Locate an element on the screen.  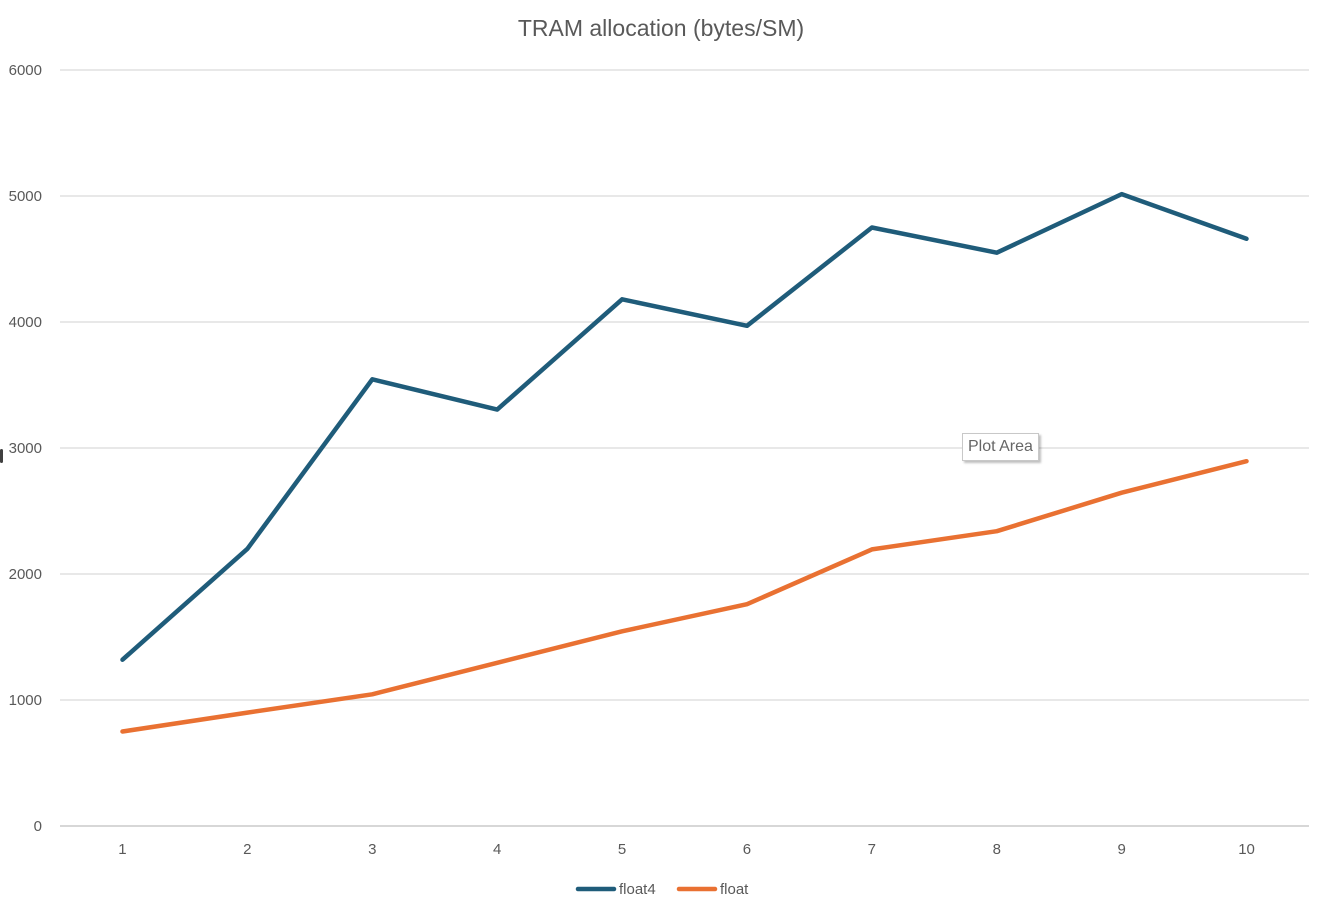
y-tick-label: 6000 is located at coordinates (25, 70).